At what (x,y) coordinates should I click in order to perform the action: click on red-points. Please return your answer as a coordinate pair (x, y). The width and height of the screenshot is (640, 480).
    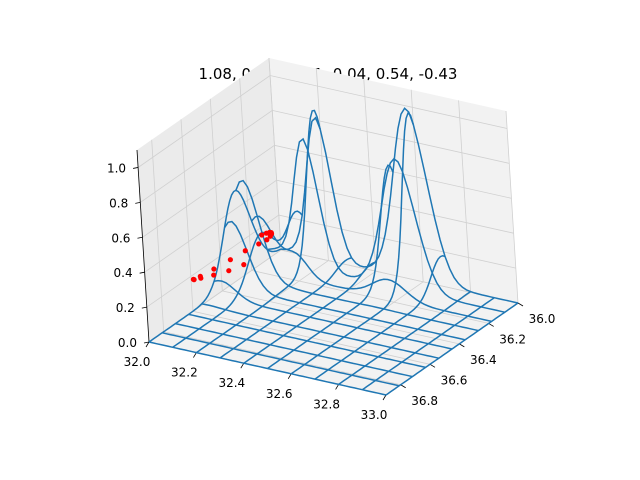
    Looking at the image, I should click on (232, 256).